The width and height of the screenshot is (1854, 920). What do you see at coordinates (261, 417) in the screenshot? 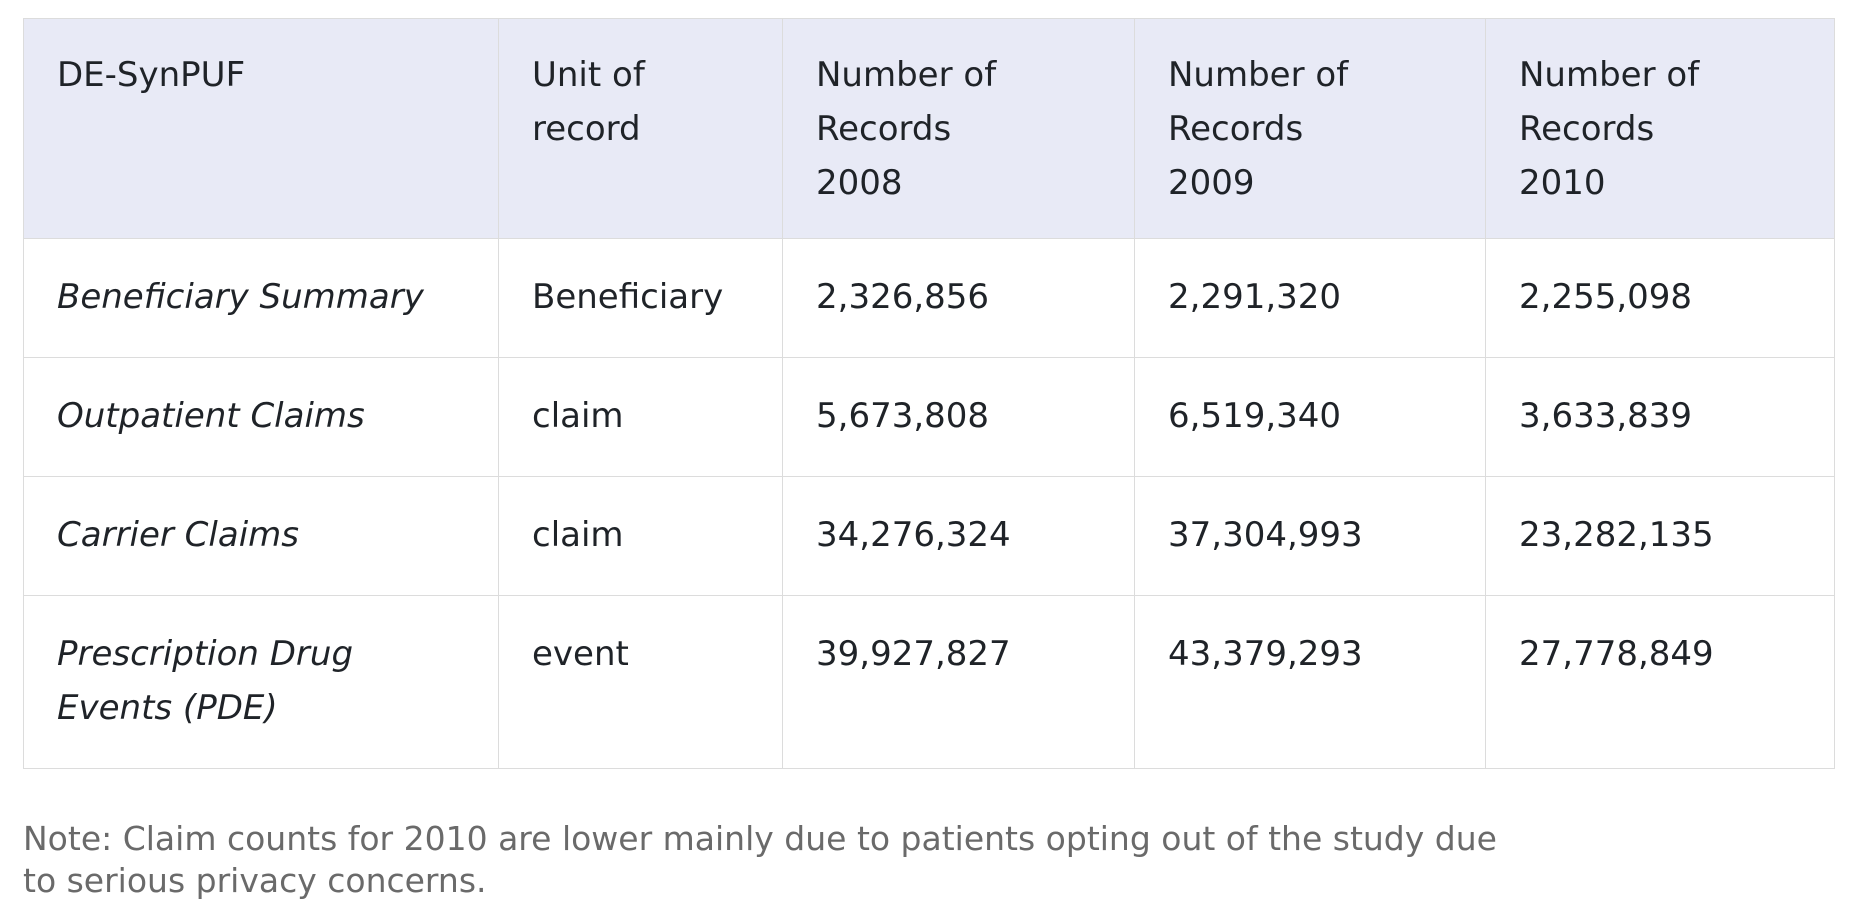
I see `cell-dataset: Outpatient Claims` at bounding box center [261, 417].